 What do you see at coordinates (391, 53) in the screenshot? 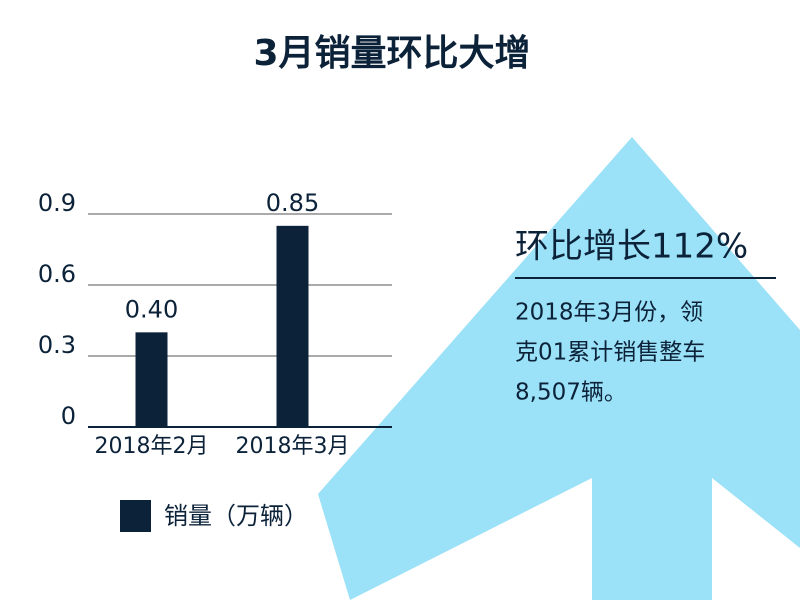
I see `chart-title: 3月销量环比大增` at bounding box center [391, 53].